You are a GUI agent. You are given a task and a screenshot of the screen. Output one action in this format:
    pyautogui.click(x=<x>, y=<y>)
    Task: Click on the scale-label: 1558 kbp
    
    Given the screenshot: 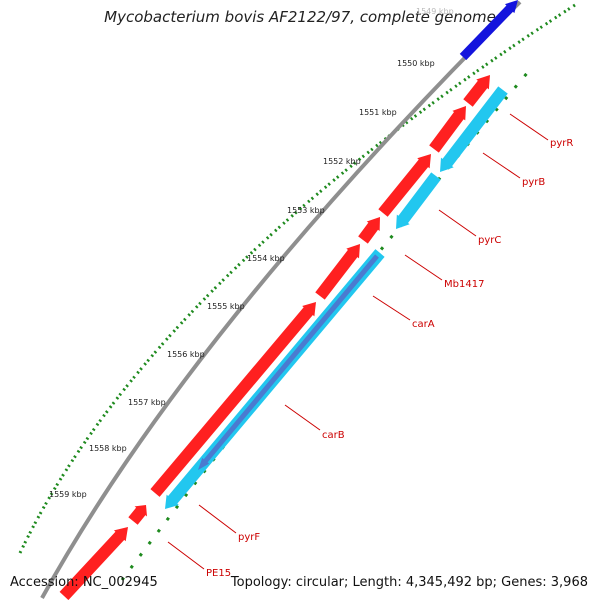 What is the action you would take?
    pyautogui.click(x=108, y=448)
    